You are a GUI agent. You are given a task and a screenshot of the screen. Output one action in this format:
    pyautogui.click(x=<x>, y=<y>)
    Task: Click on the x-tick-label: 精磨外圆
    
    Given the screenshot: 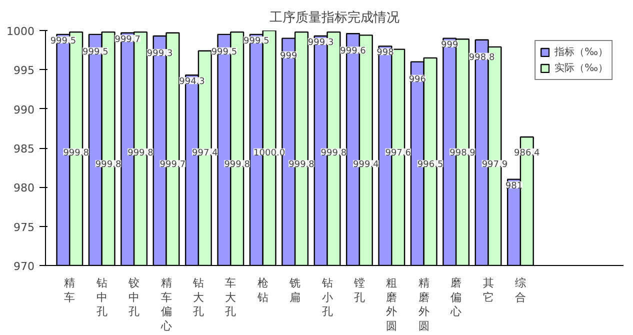 What is the action you would take?
    pyautogui.click(x=424, y=304)
    